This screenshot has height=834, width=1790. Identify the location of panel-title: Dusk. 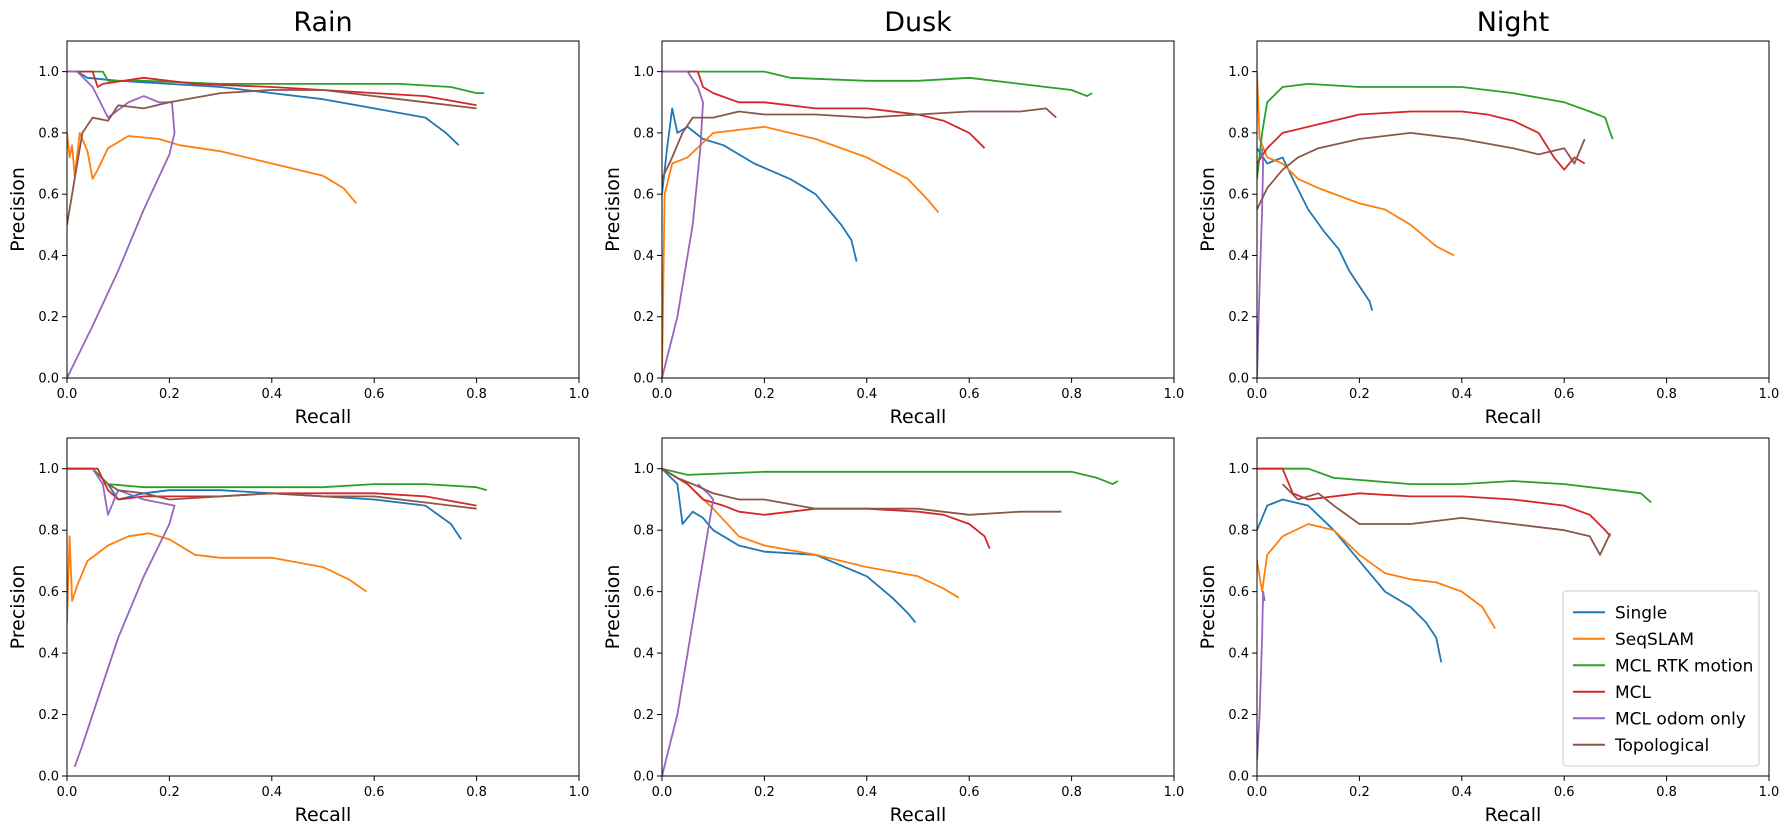
(918, 22).